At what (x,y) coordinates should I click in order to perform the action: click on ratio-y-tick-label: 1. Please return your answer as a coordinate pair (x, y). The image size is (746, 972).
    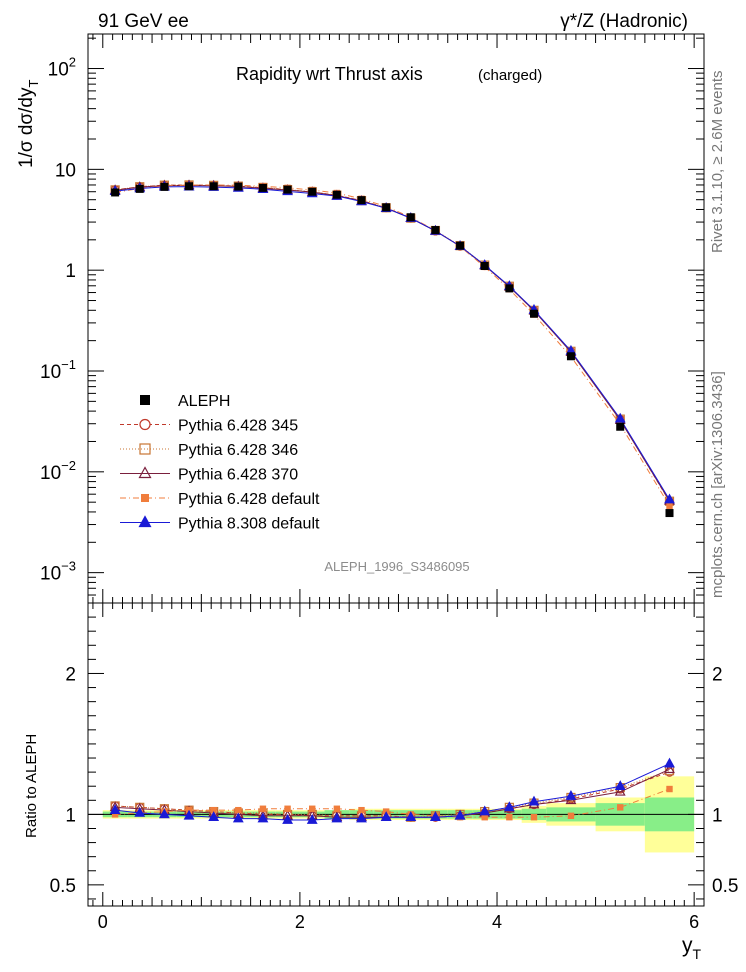
    Looking at the image, I should click on (70, 815).